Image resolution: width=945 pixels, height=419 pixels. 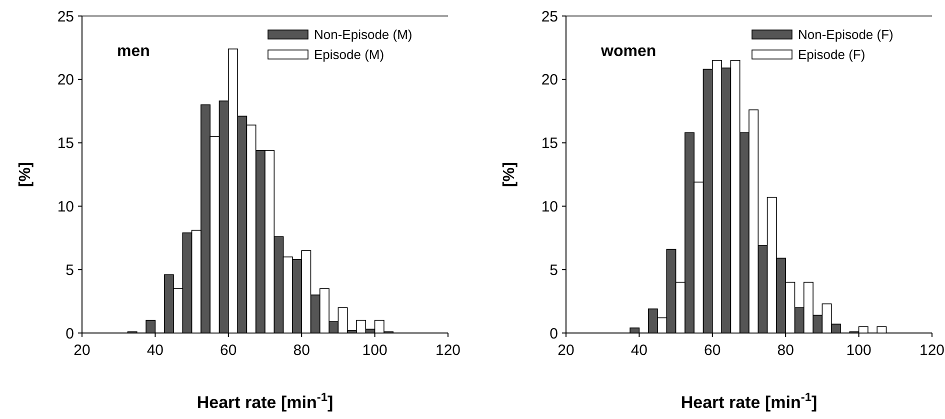 I want to click on legend-label: Episode (F), so click(x=832, y=54).